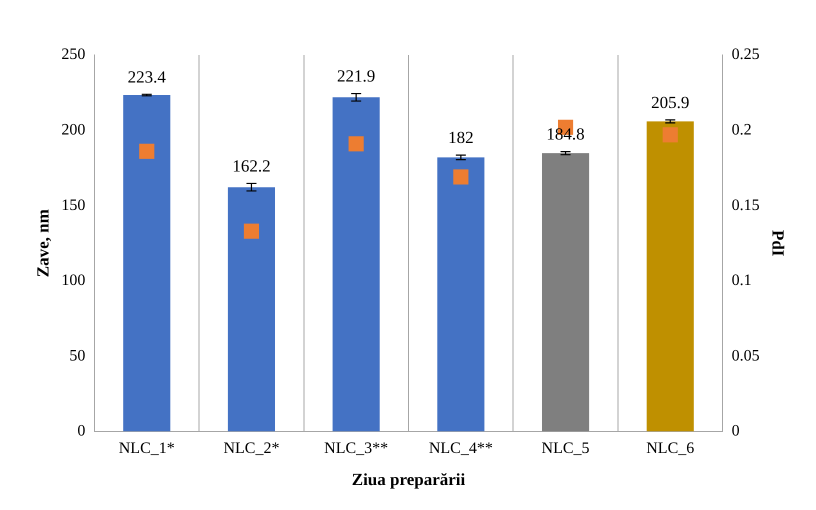 The image size is (816, 510). Describe the element at coordinates (73, 129) in the screenshot. I see `y-tick-label: 200` at that location.